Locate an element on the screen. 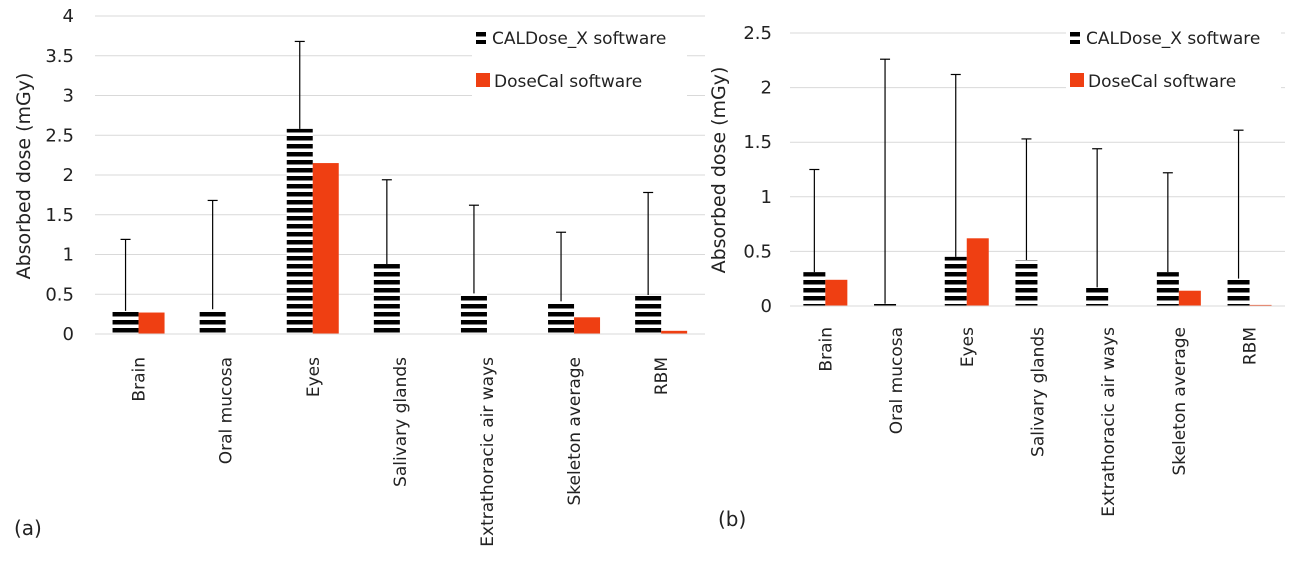 The image size is (1295, 572). chart-b-ytick-label: 1 is located at coordinates (766, 197).